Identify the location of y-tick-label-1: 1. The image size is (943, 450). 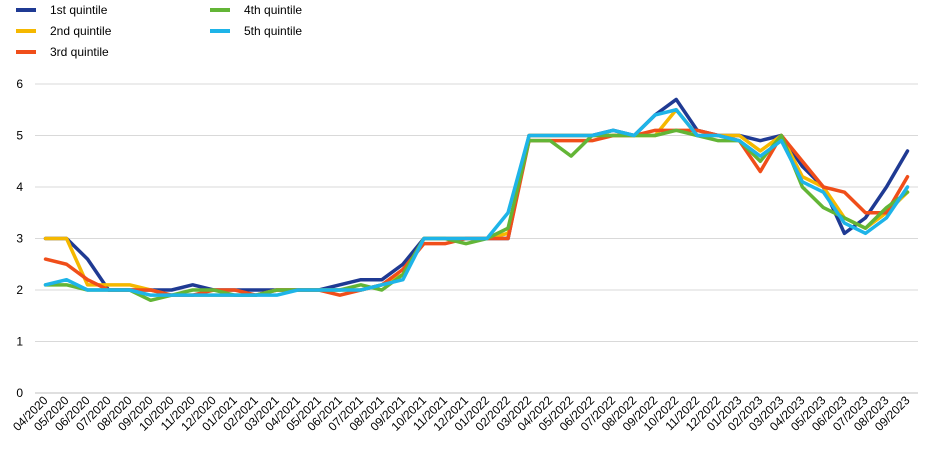
(19, 342).